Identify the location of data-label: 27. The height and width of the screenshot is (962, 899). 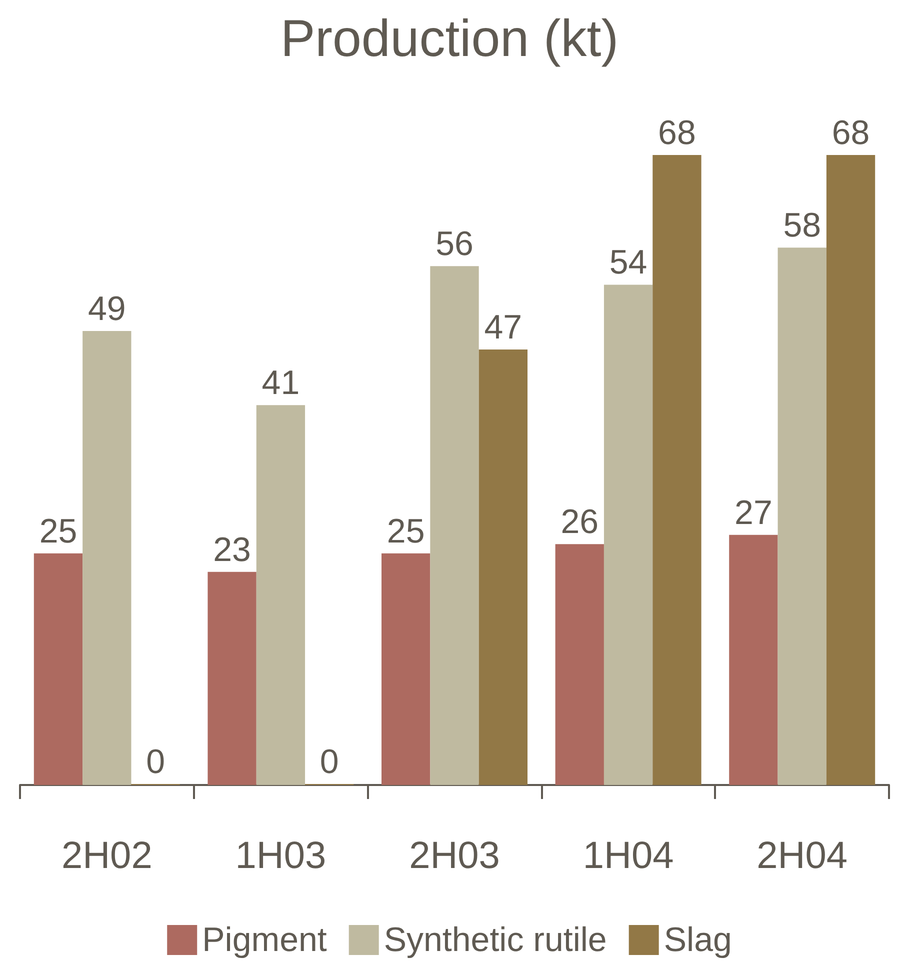
(753, 513).